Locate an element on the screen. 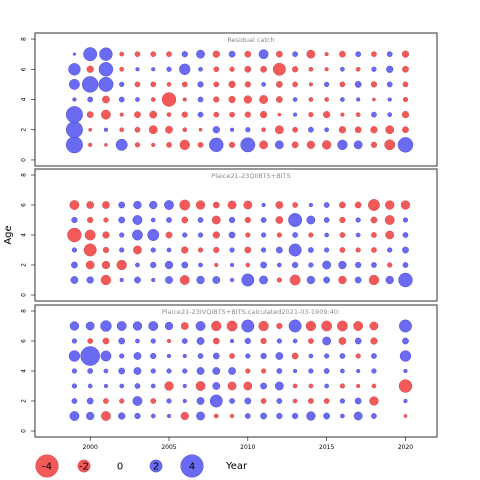  x-tick-label: 2000 is located at coordinates (90, 447).